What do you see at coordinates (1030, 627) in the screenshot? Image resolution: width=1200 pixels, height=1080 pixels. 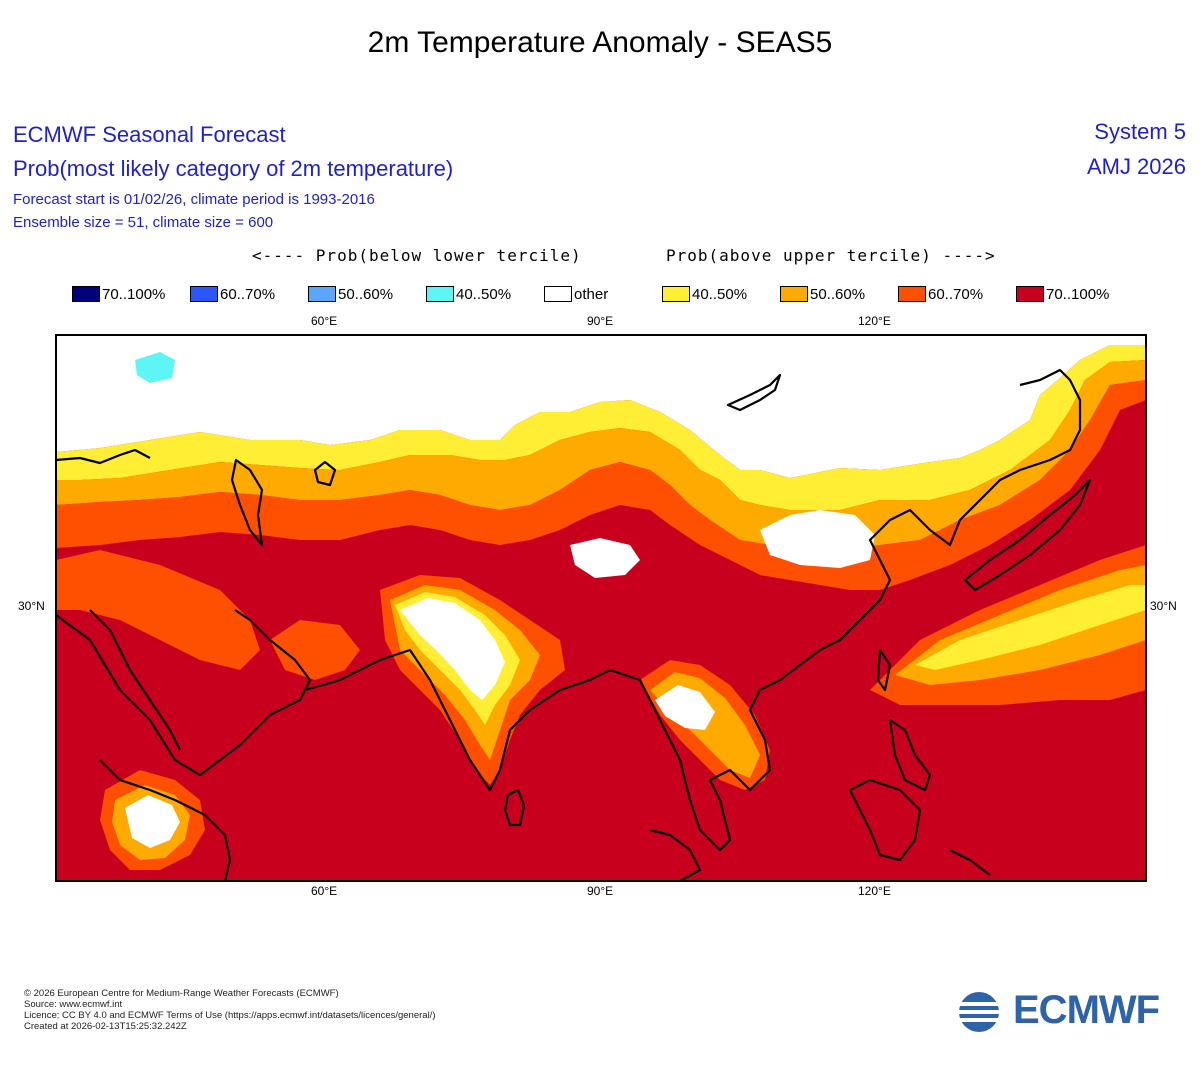 I see `fill-40-50-pacific` at bounding box center [1030, 627].